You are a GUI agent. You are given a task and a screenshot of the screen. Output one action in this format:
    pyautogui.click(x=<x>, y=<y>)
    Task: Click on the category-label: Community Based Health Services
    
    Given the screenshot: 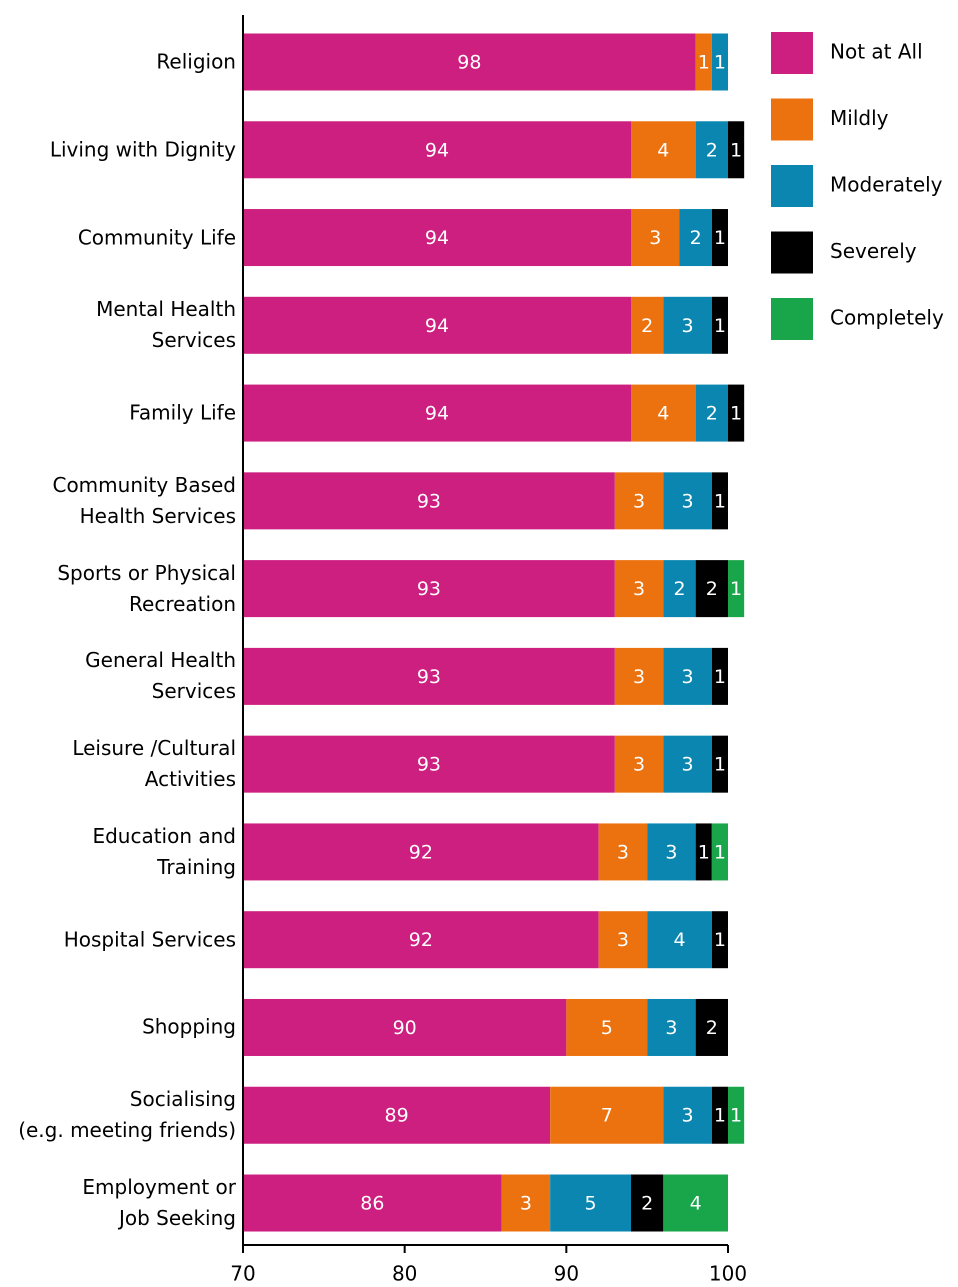 What is the action you would take?
    pyautogui.click(x=144, y=500)
    